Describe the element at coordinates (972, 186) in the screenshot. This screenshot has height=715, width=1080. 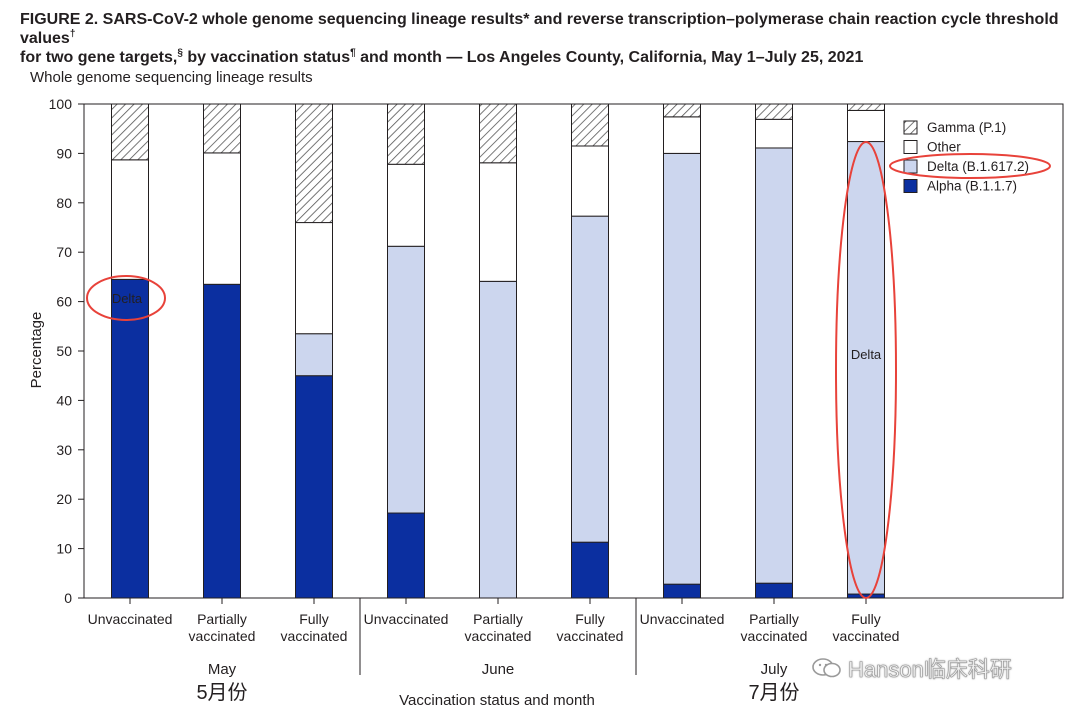
I see `legend-label: Alpha (B.1.1.7)` at that location.